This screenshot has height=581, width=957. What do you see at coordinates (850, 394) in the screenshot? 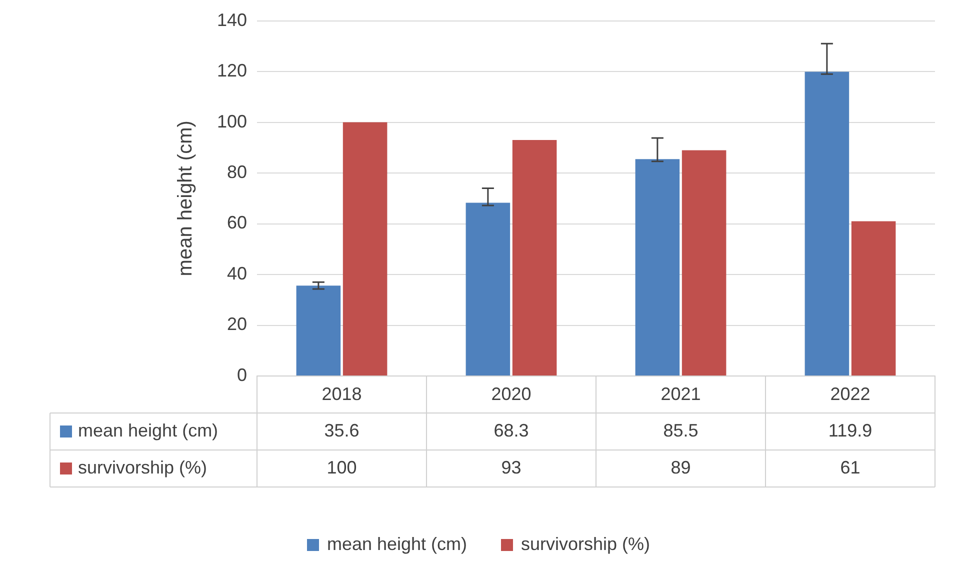
I see `x-tick-label: 2022` at bounding box center [850, 394].